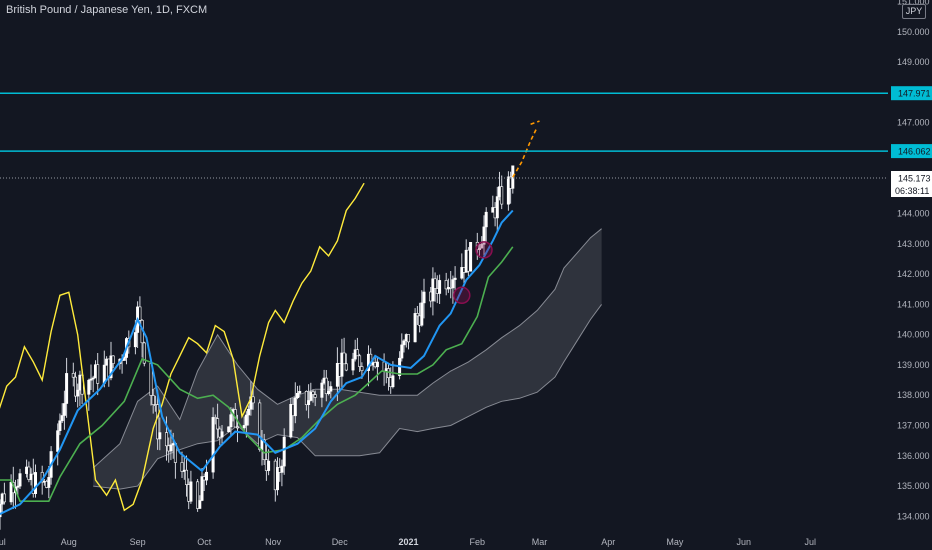  I want to click on price-tick-label: 137.000, so click(913, 426).